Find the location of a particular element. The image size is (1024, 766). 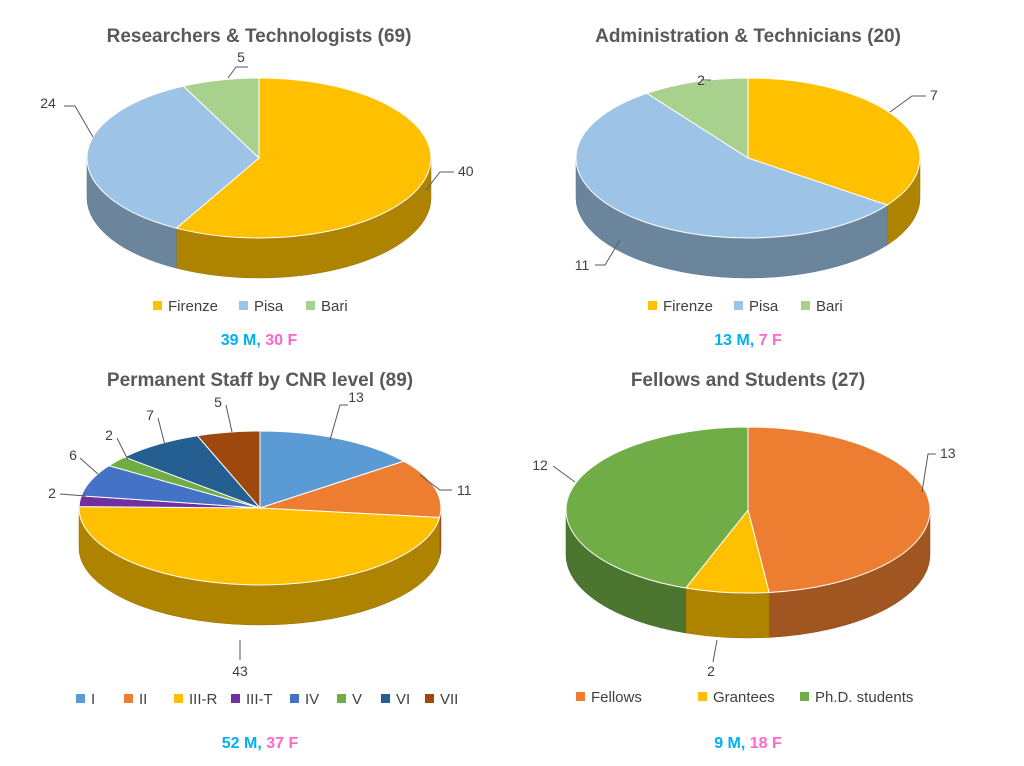

chart-title: Researchers & Technologists (69) is located at coordinates (259, 36).